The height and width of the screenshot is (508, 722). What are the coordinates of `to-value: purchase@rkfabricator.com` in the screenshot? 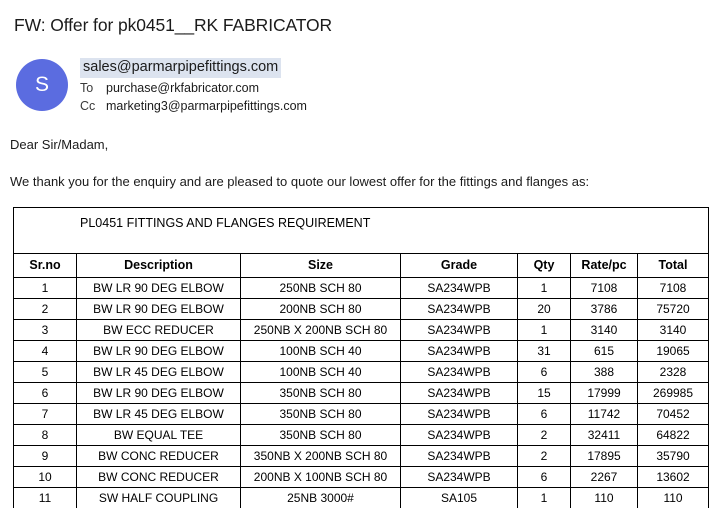 It's located at (183, 88).